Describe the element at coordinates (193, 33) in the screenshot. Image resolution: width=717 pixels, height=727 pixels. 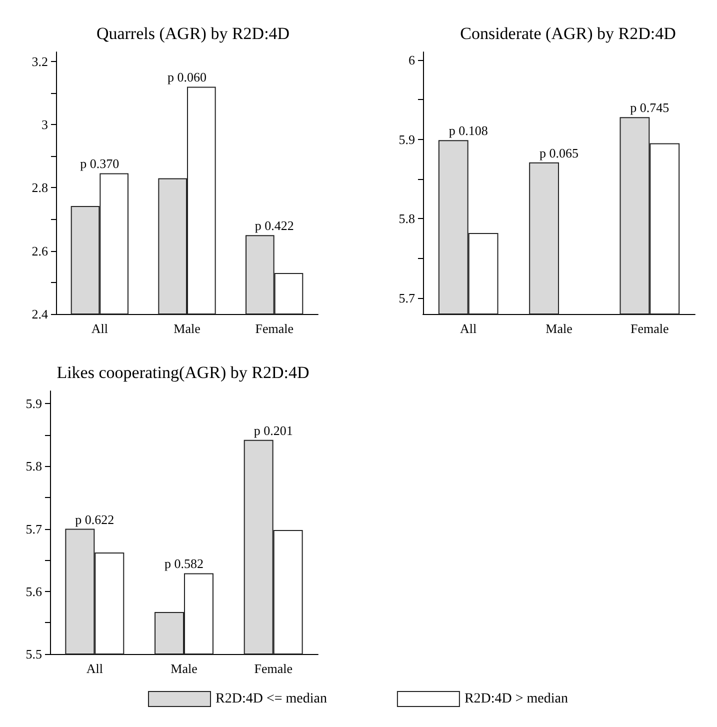
I see `chart-title: Quarrels (AGR) by R2D:4D` at that location.